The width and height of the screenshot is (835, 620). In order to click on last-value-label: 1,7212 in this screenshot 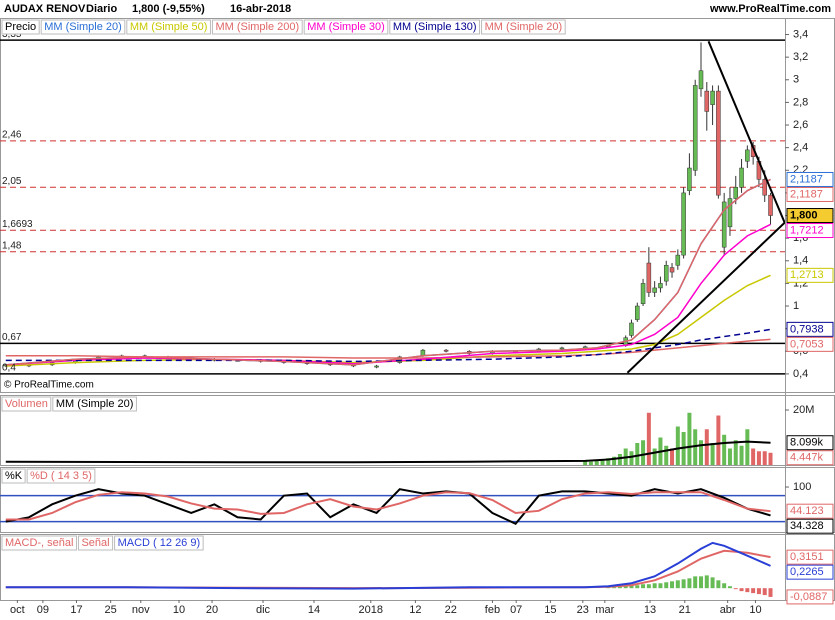, I will do `click(807, 230)`.